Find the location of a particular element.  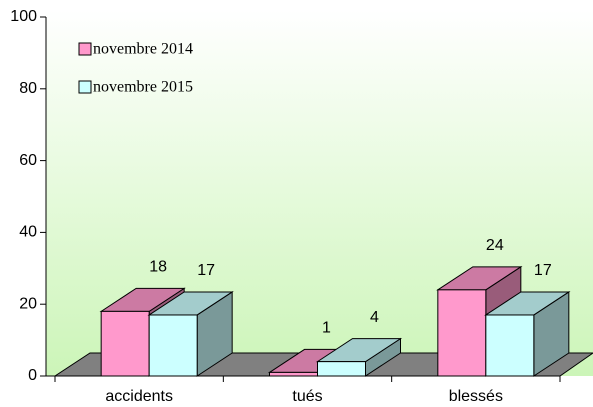

y-tick-label: 80 is located at coordinates (28, 88).